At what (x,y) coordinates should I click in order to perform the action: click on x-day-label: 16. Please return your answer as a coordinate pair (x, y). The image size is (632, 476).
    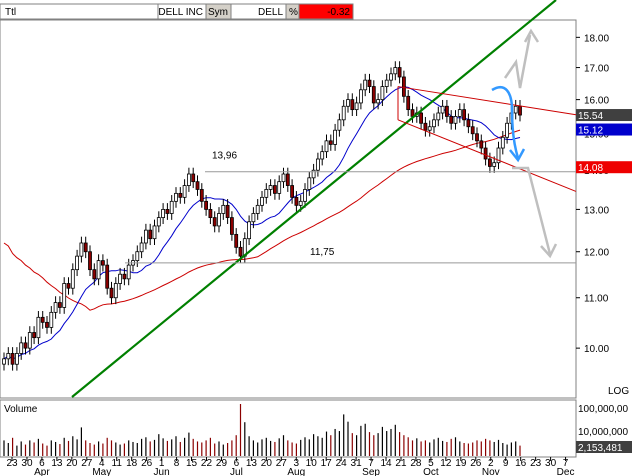
    Looking at the image, I should click on (521, 463).